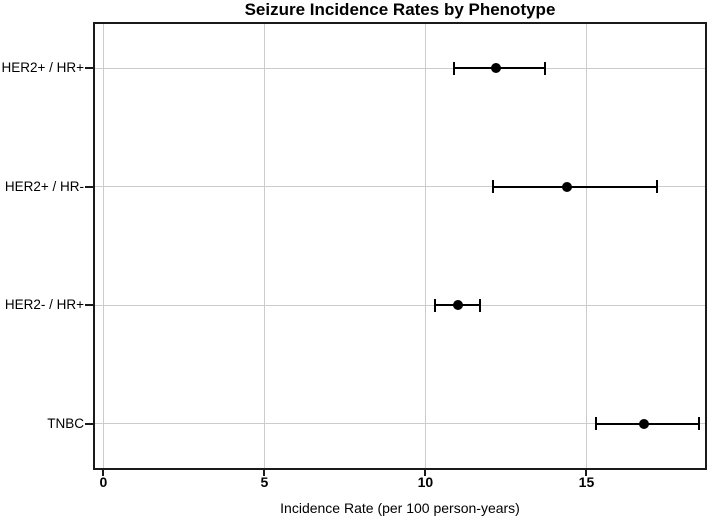 This screenshot has height=521, width=708. What do you see at coordinates (44, 305) in the screenshot?
I see `category-label: HER2- / HR+` at bounding box center [44, 305].